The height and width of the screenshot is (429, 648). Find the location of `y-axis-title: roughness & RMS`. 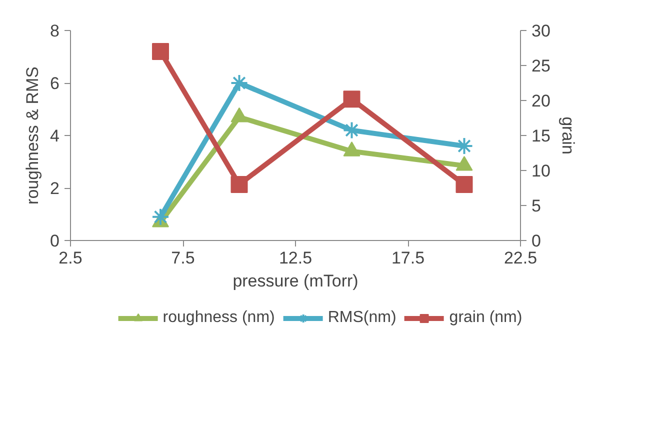

y-axis-title: roughness & RMS is located at coordinates (32, 135).